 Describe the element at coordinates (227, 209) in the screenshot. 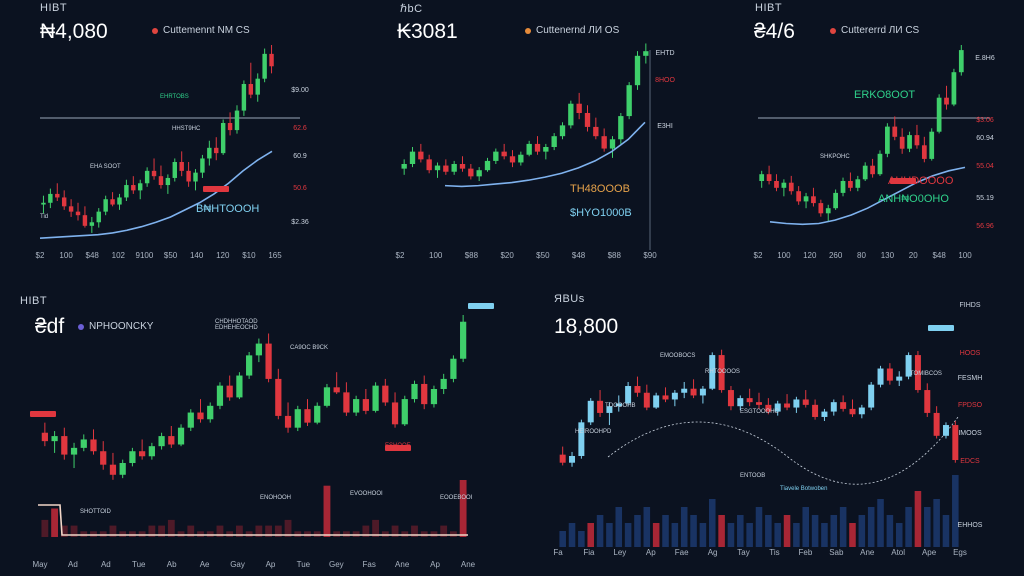

I see `chart-annotation: B₦HTOOOH` at that location.